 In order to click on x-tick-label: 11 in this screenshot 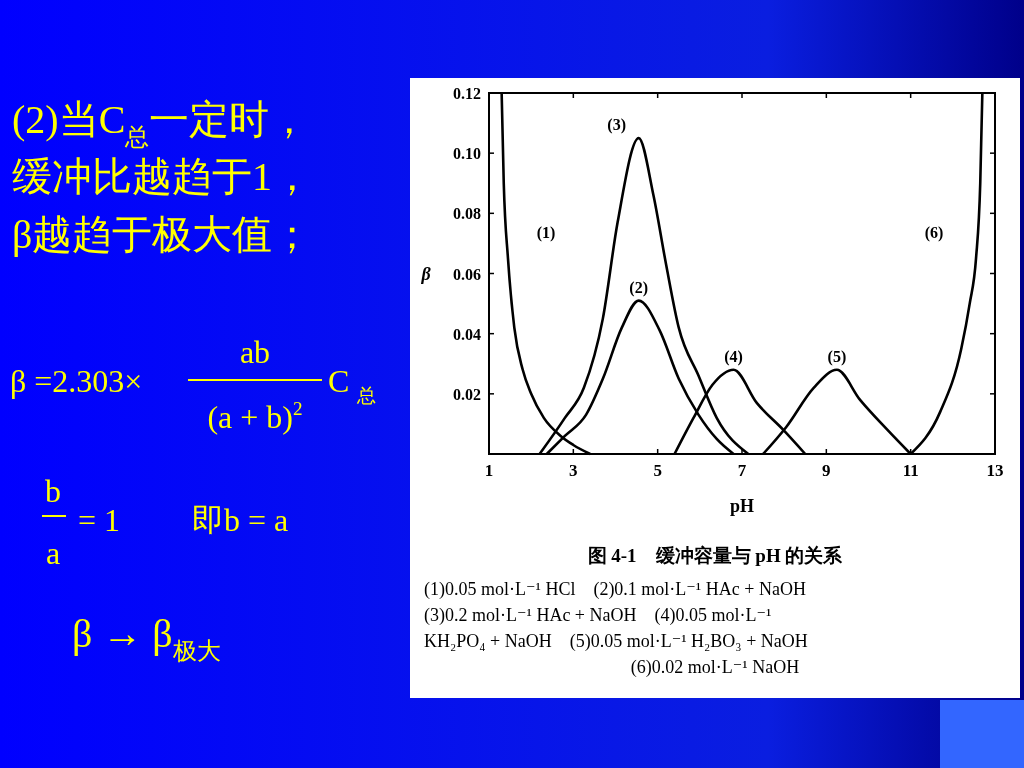, I will do `click(910, 470)`.